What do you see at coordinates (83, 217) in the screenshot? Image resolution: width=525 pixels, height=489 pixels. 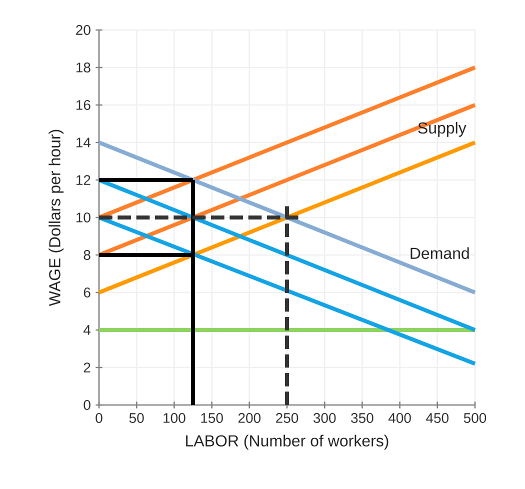 I see `y-tick-label: 10` at bounding box center [83, 217].